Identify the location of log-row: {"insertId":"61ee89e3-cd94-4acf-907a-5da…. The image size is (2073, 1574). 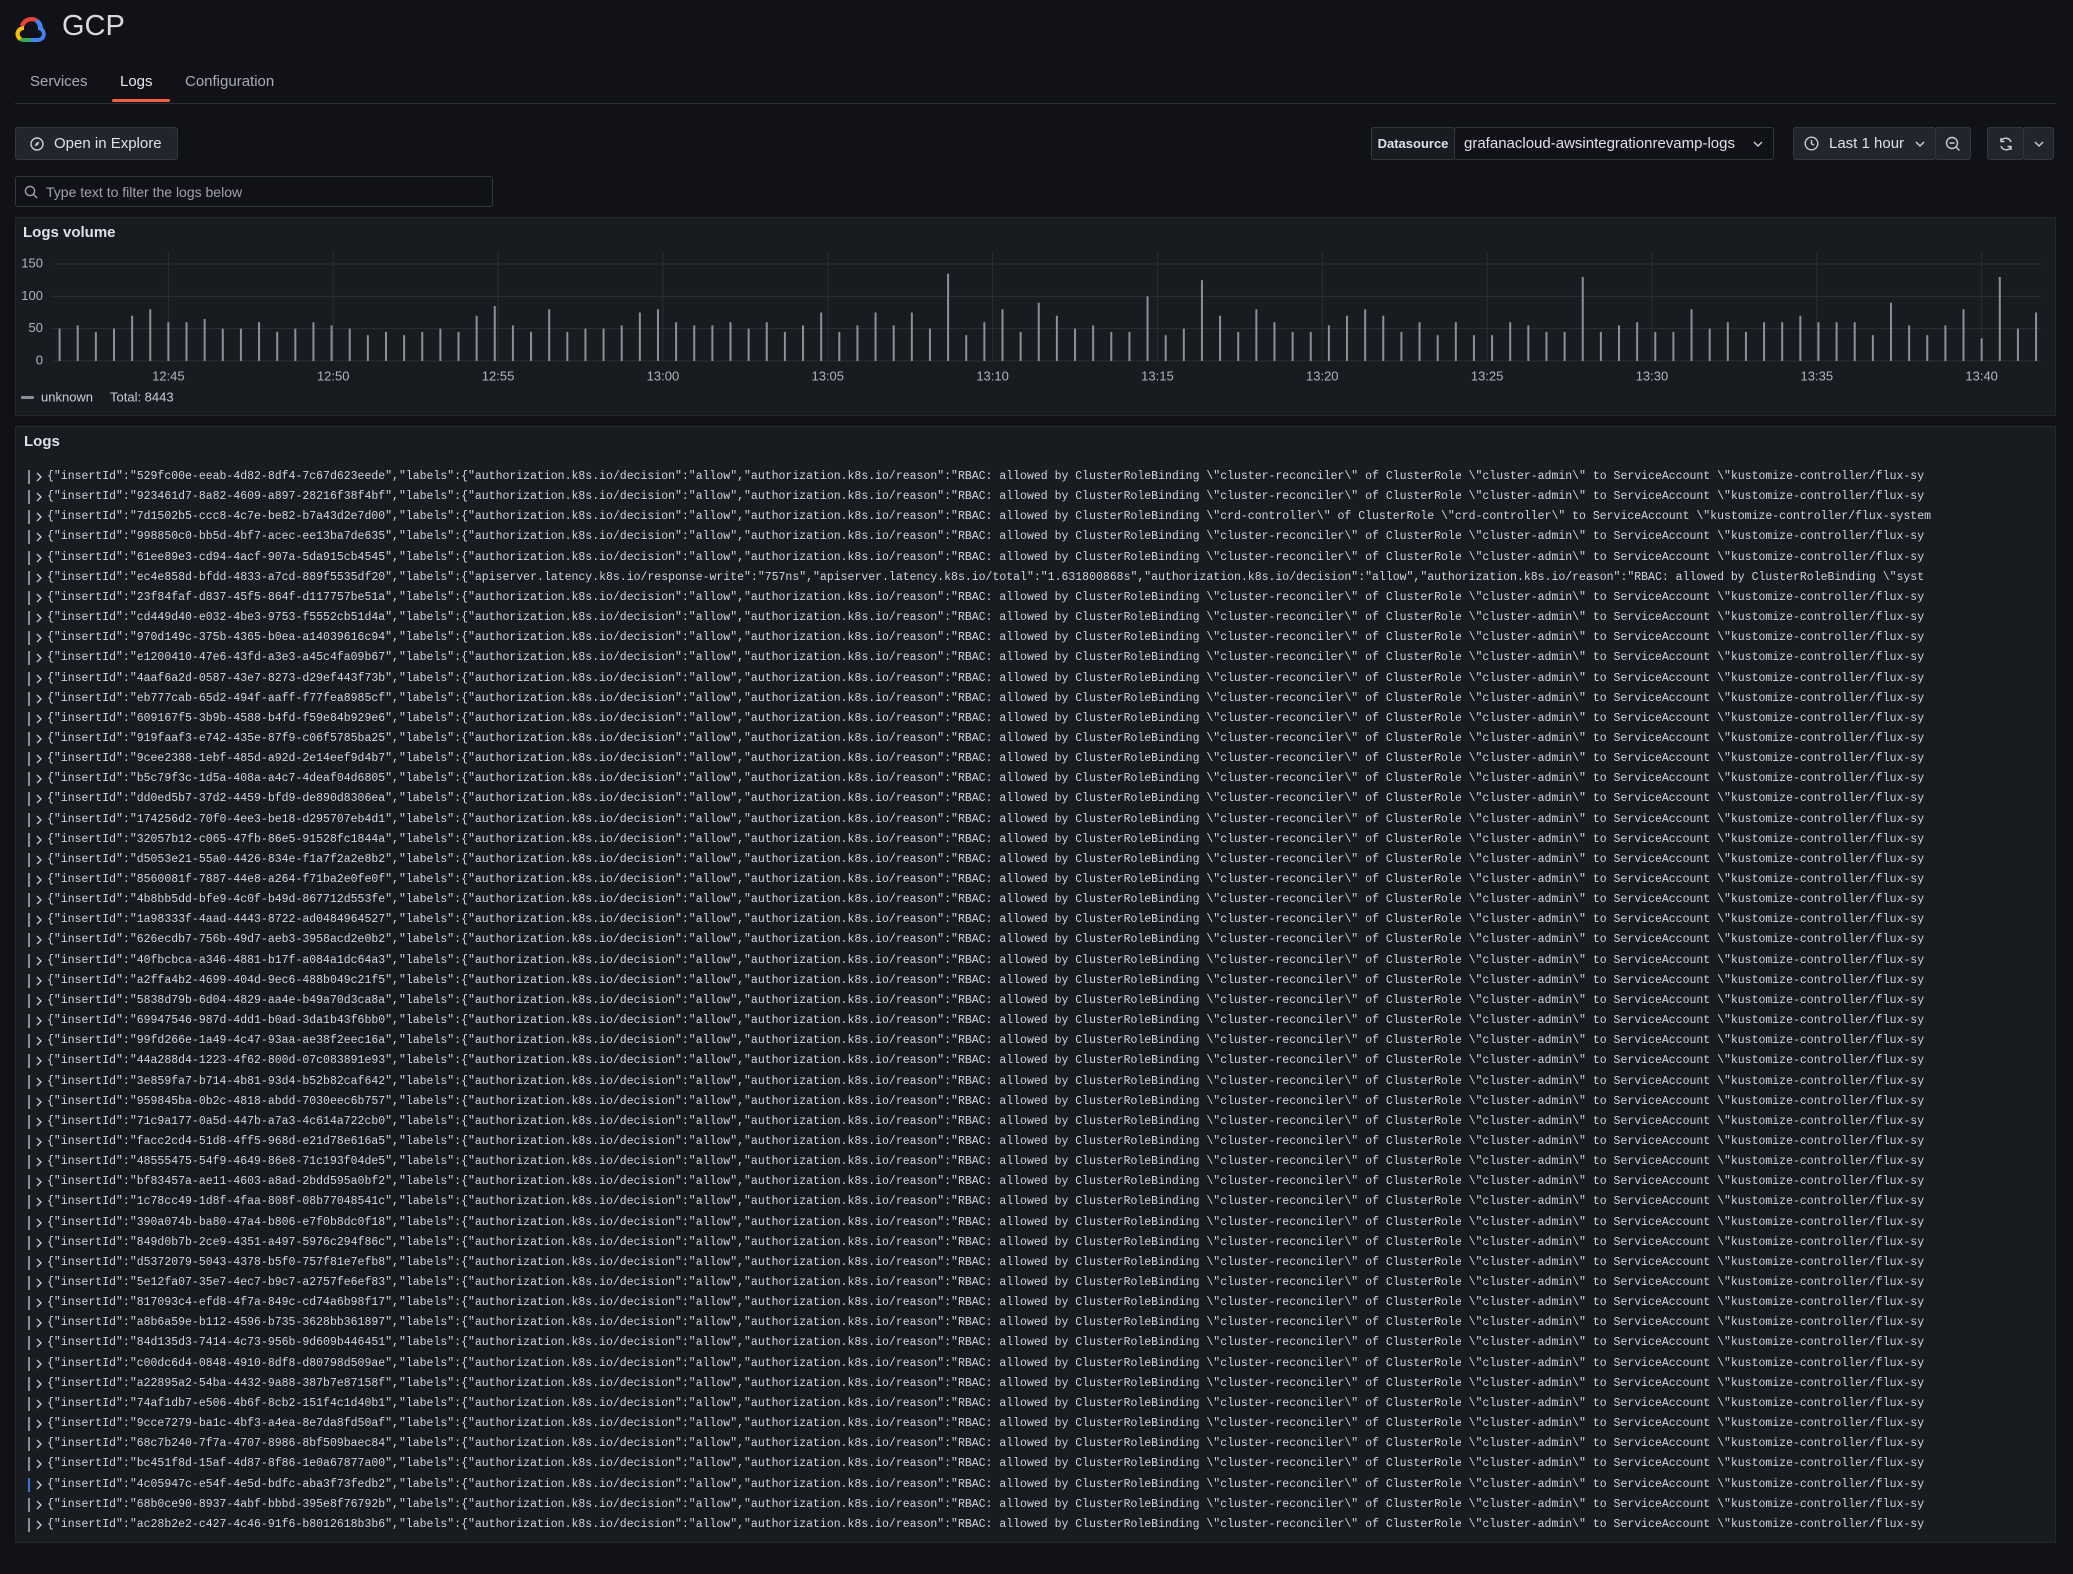
(1031, 558).